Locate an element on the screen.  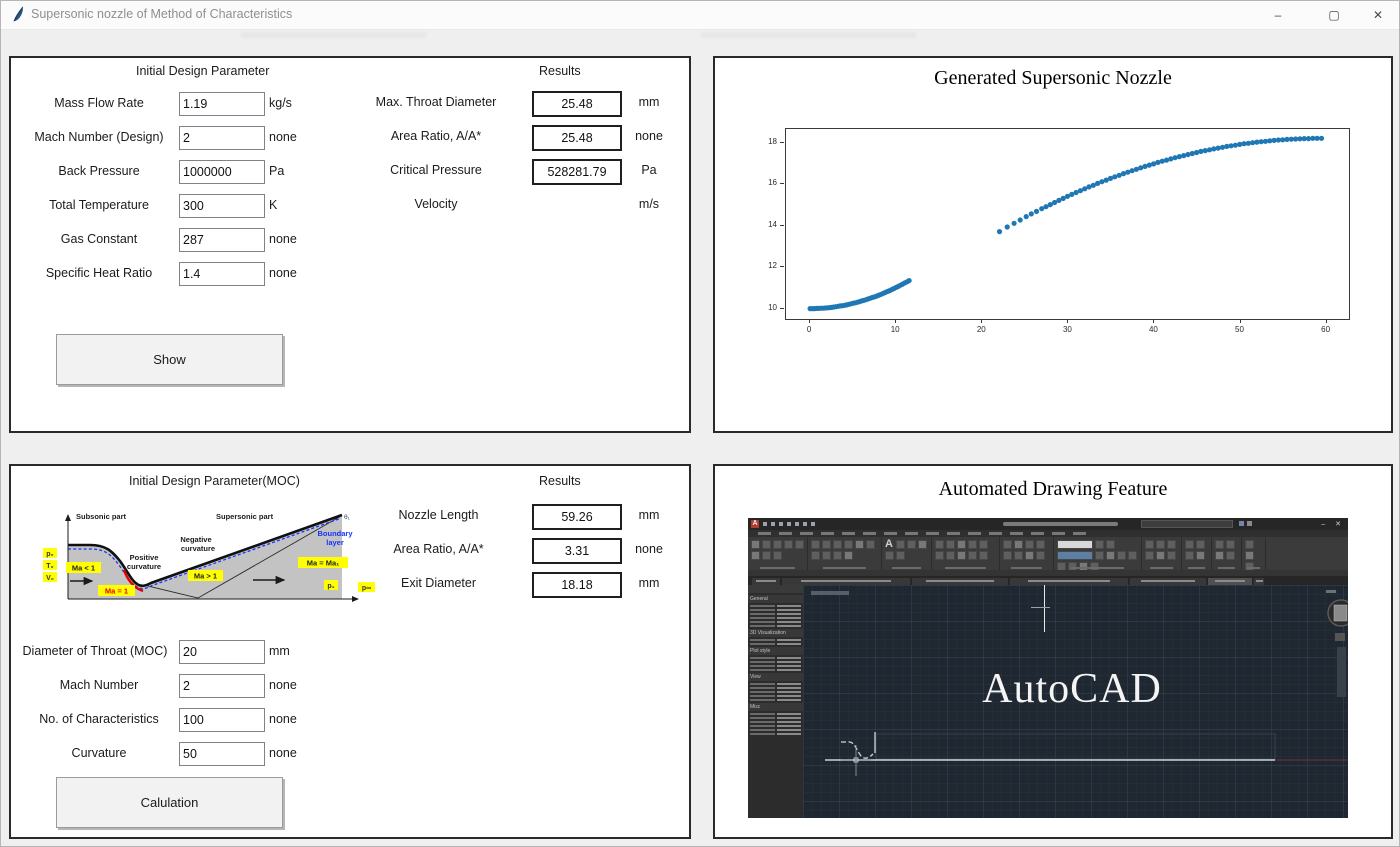
svg-text: curvature is located at coordinates (144, 566).